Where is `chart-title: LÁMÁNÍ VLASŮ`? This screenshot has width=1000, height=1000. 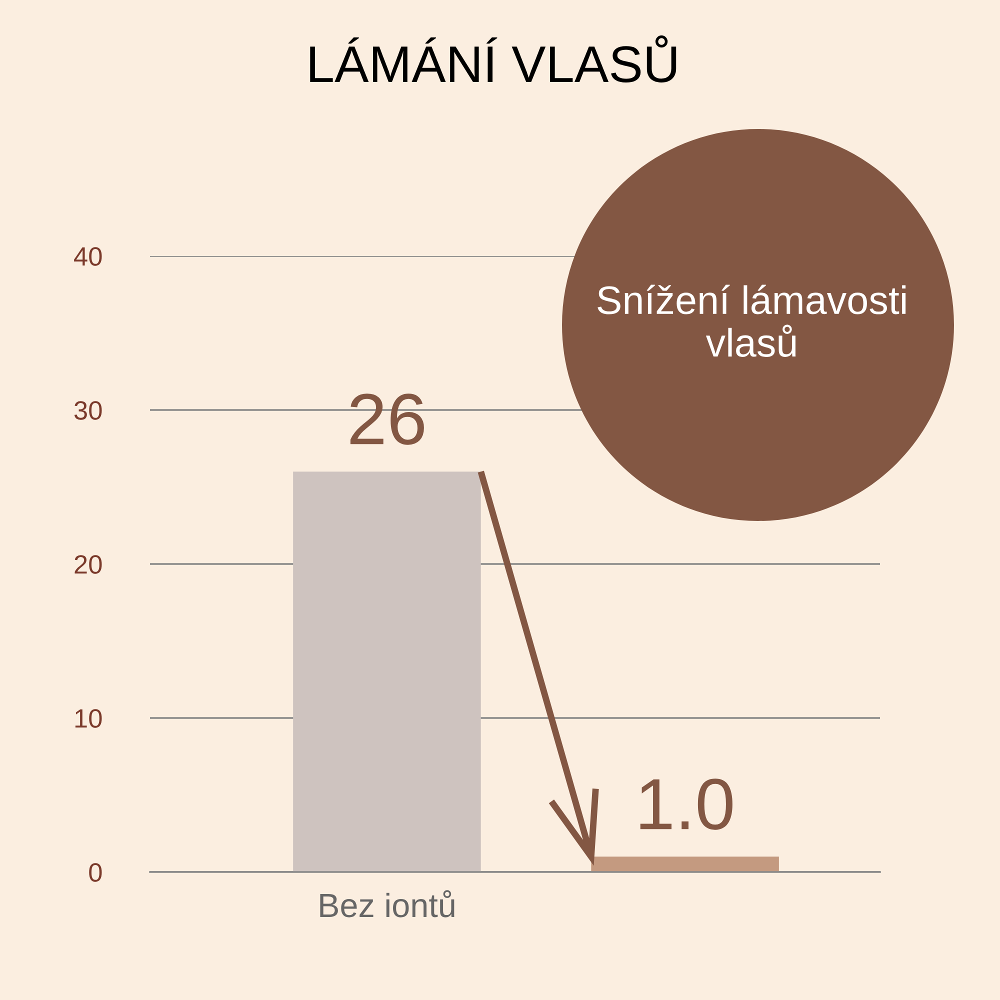 chart-title: LÁMÁNÍ VLASŮ is located at coordinates (493, 59).